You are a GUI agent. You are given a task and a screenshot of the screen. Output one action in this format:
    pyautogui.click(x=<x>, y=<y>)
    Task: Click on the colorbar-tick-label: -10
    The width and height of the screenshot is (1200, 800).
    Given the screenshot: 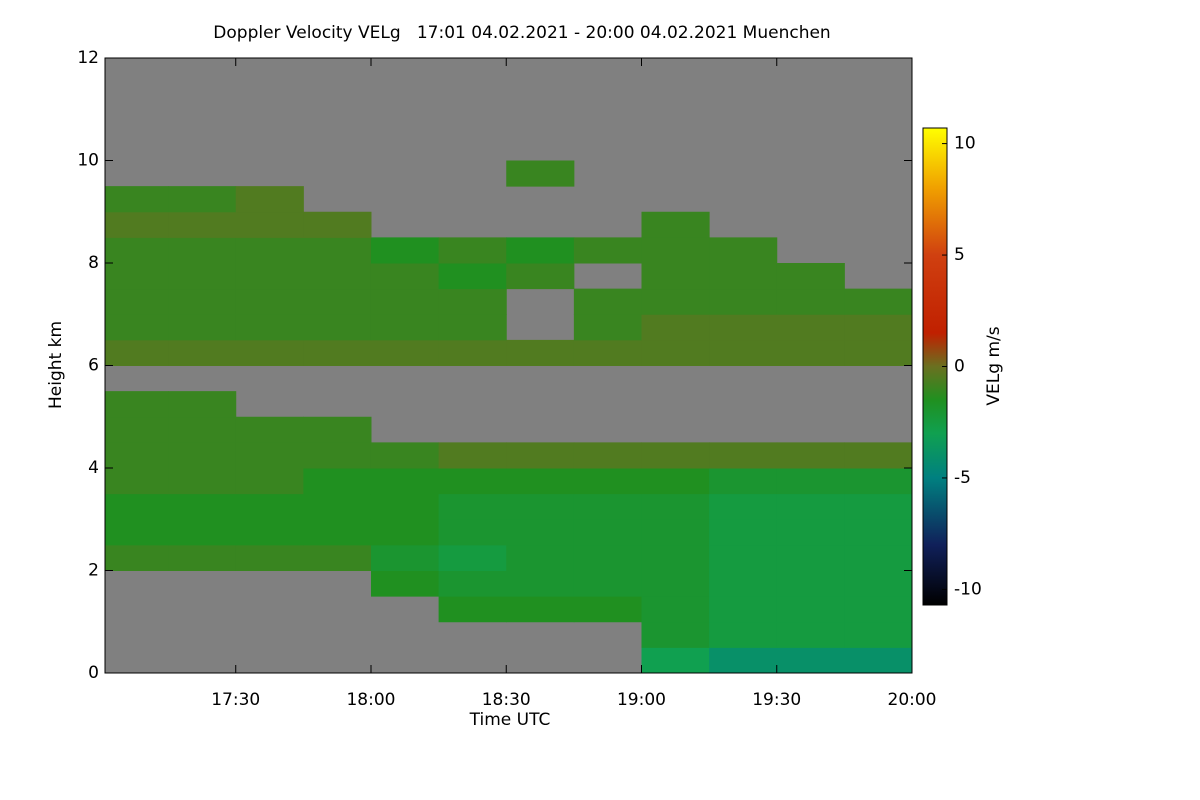 What is the action you would take?
    pyautogui.click(x=968, y=589)
    